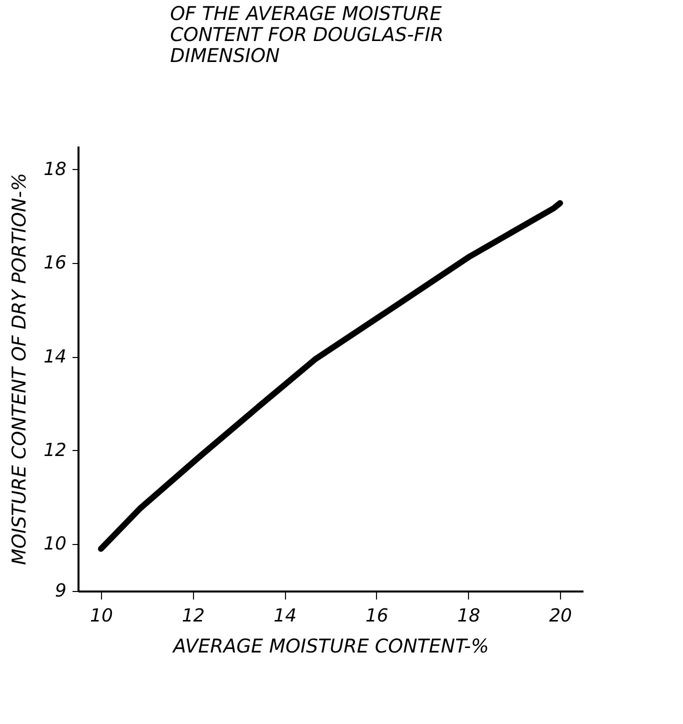 The height and width of the screenshot is (724, 683). I want to click on x-axis-title: AVERAGE MOISTURE CONTENT-%, so click(330, 647).